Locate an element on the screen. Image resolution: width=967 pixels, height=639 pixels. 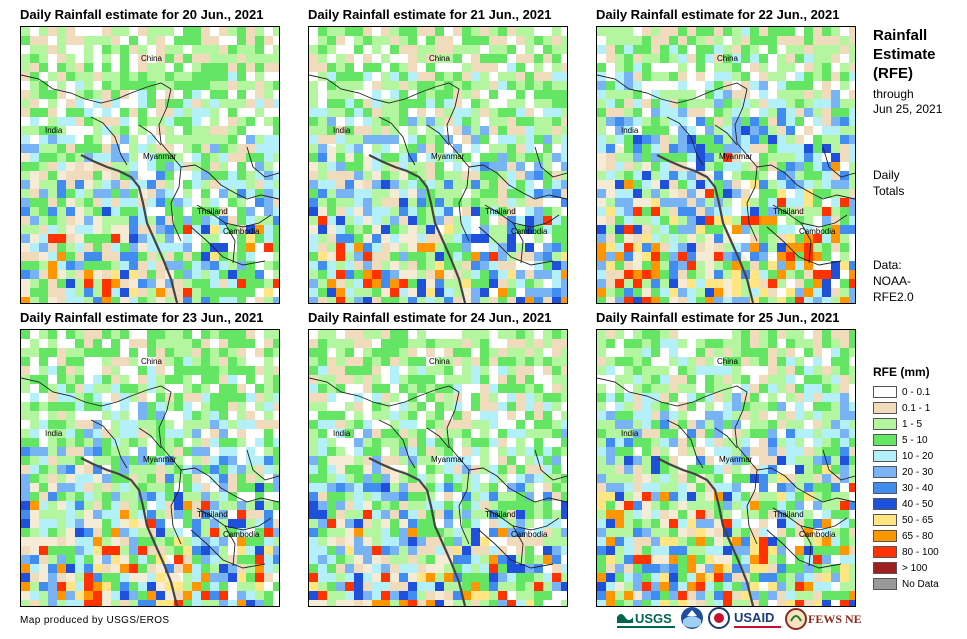
legend-label: 10 - 20 is located at coordinates (918, 456).